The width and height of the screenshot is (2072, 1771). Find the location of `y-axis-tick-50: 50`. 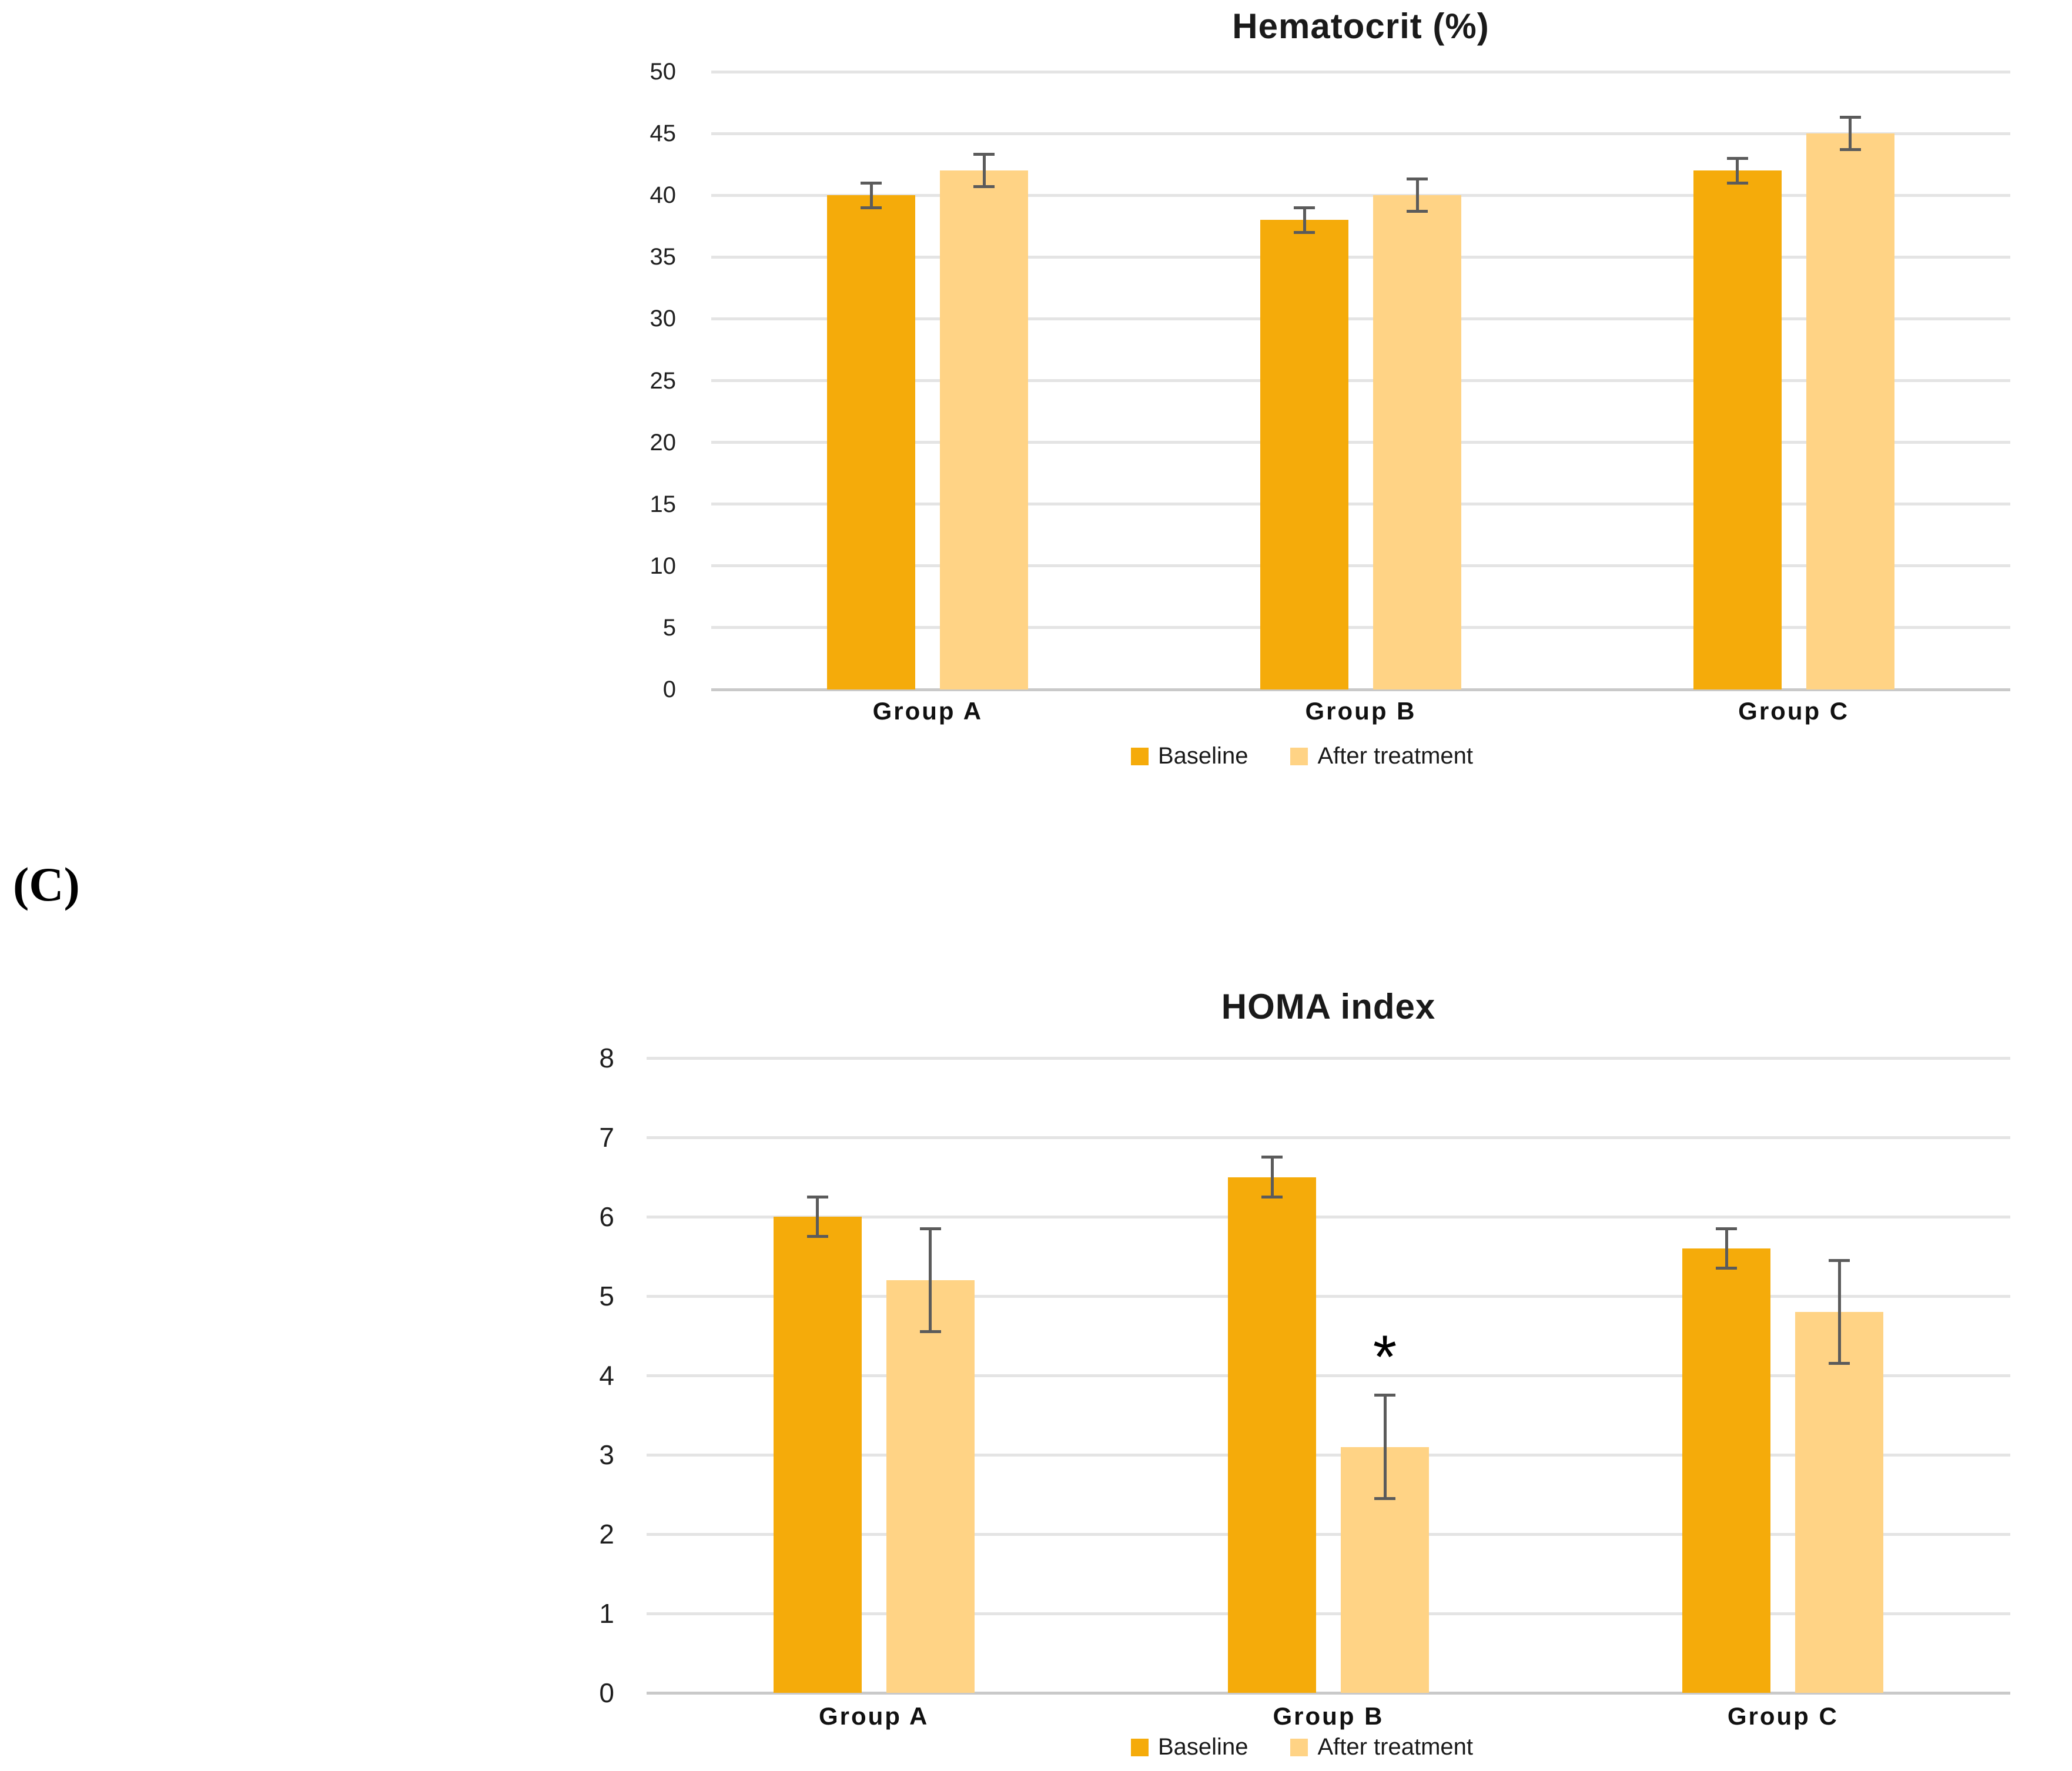

y-axis-tick-50: 50 is located at coordinates (663, 72).